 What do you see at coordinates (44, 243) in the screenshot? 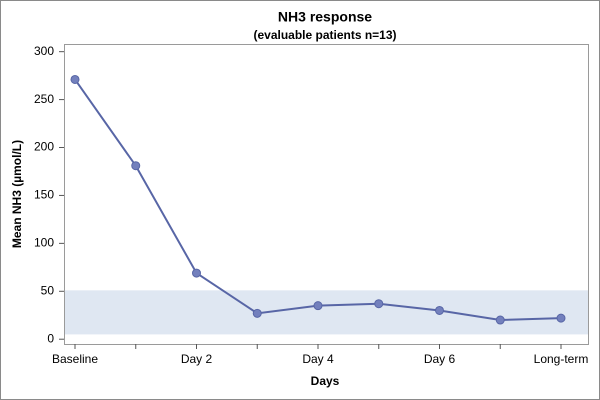
I see `y-tick-label: 100` at bounding box center [44, 243].